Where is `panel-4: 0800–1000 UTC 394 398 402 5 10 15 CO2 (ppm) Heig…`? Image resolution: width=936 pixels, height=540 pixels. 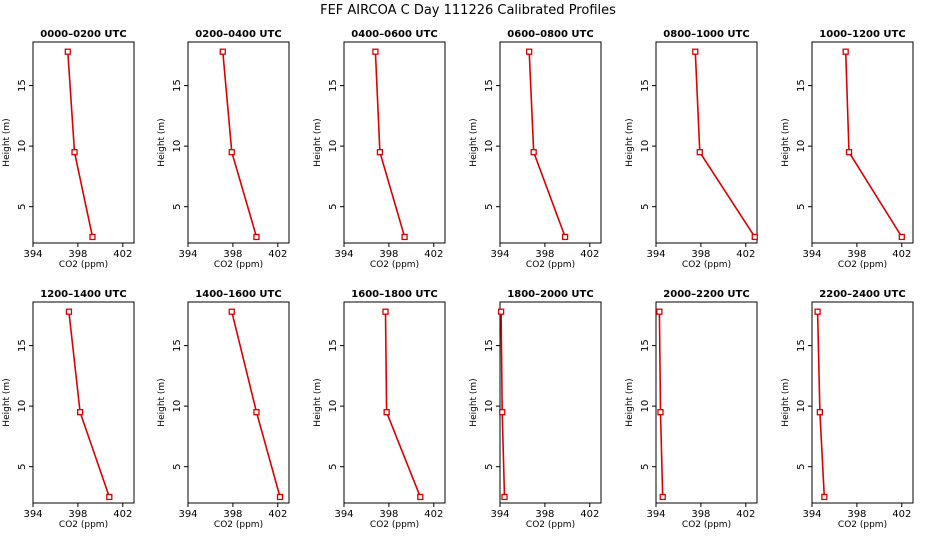 panel-4: 0800–1000 UTC 394 398 402 5 10 15 CO2 (ppm) Heig… is located at coordinates (691, 149).